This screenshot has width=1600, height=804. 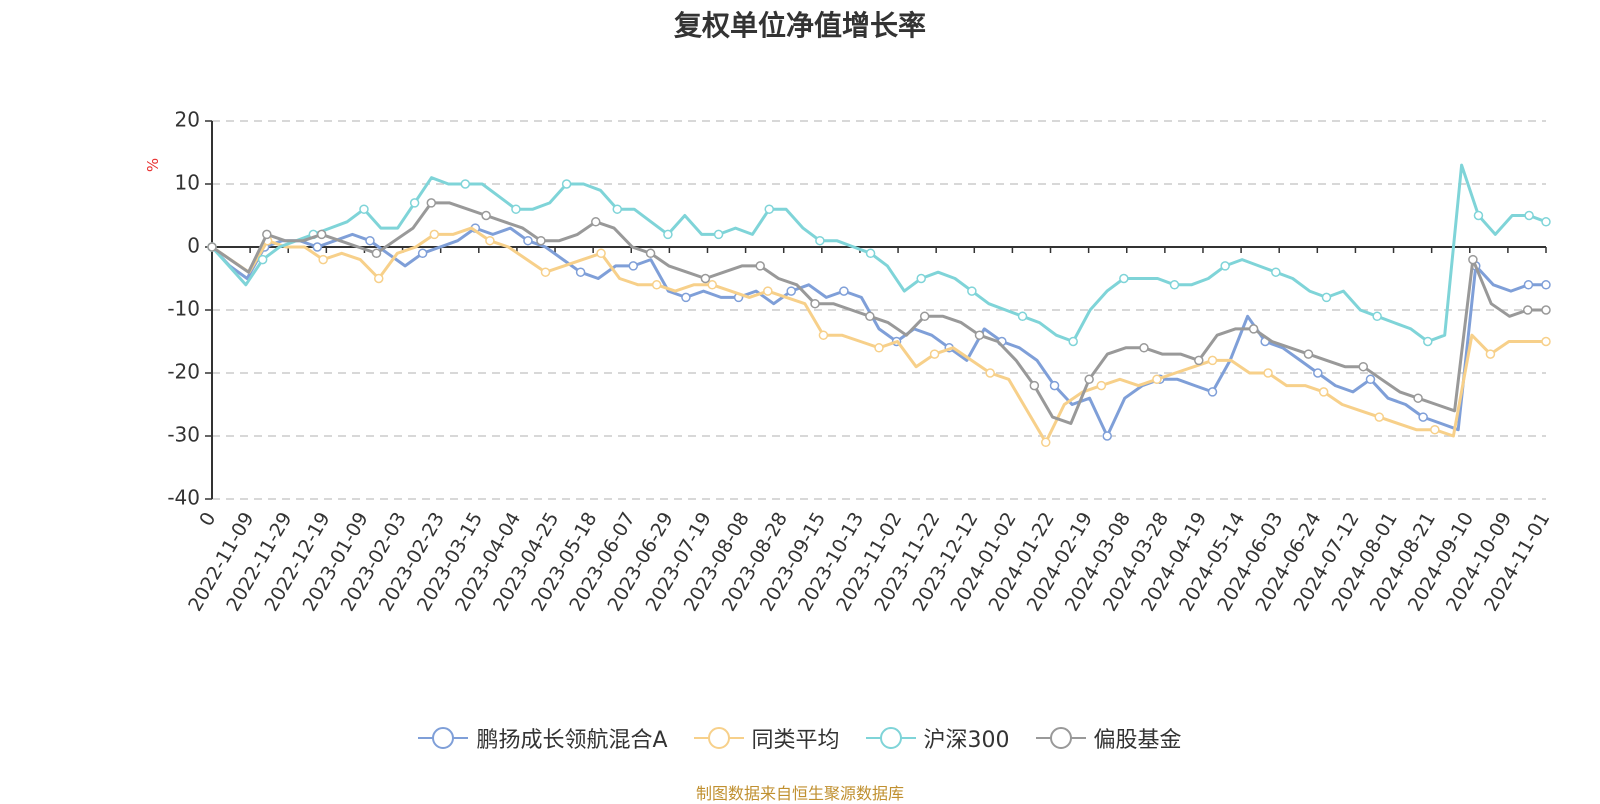 I want to click on chart-title: 复权单位净值增长率, so click(x=799, y=25).